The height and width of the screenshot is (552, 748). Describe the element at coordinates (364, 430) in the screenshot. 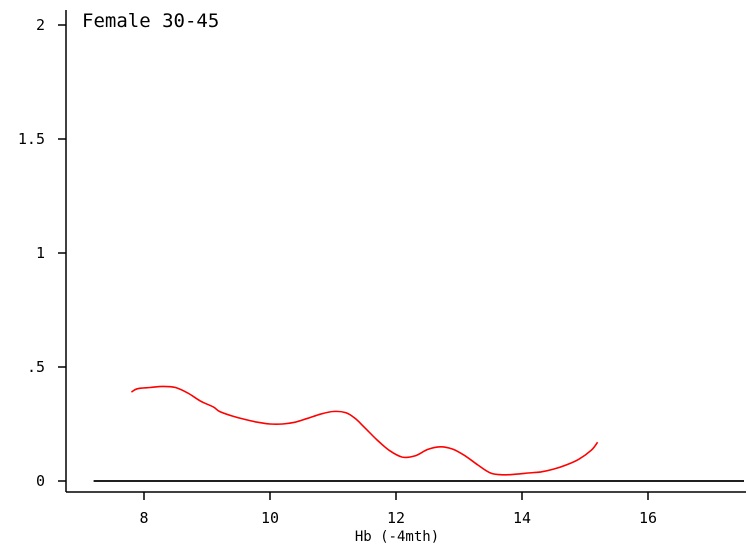

I see `series-line` at that location.